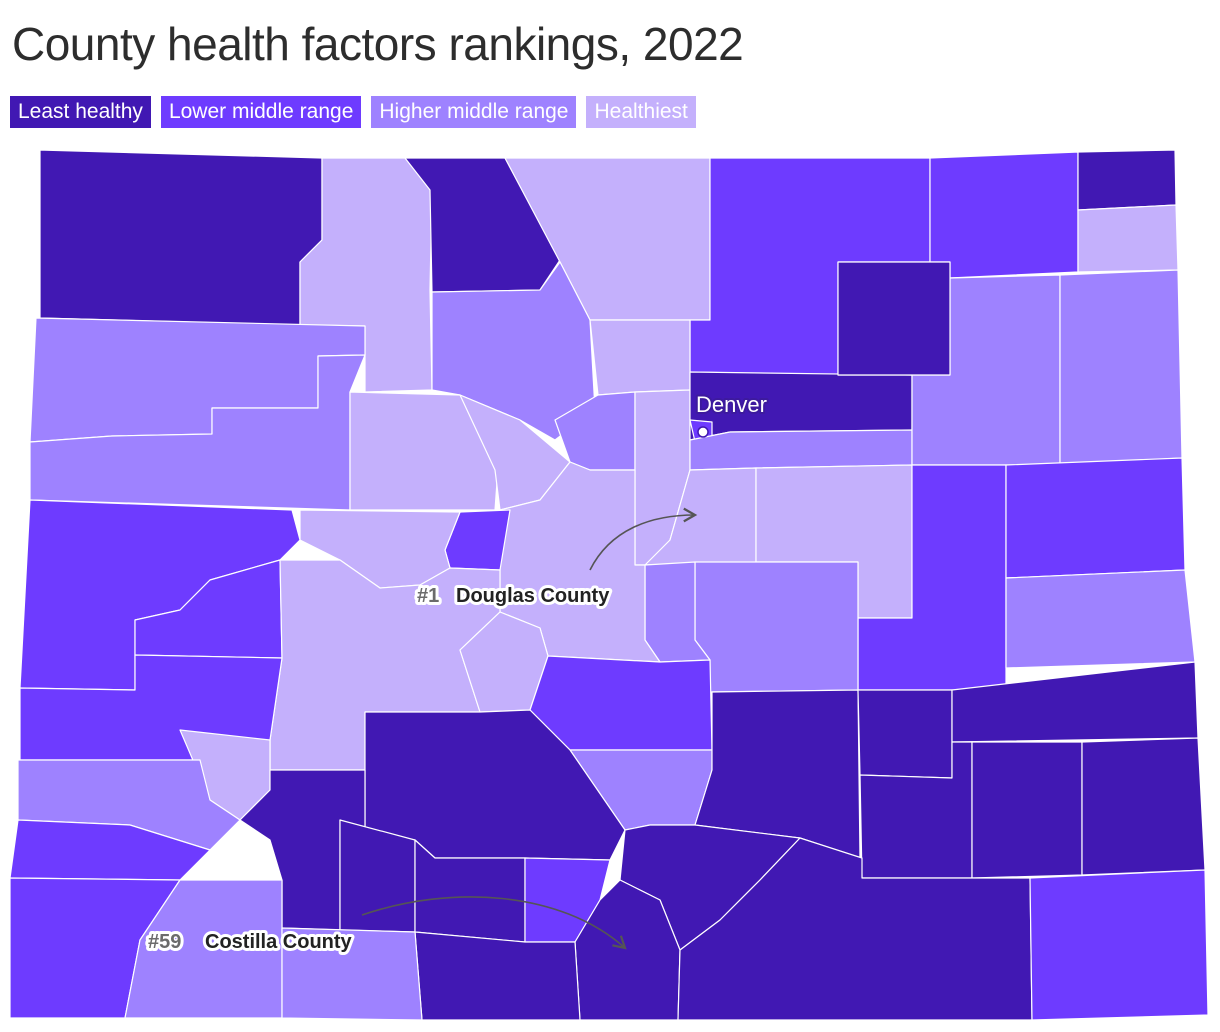  I want to click on arrow-costilla, so click(494, 923).